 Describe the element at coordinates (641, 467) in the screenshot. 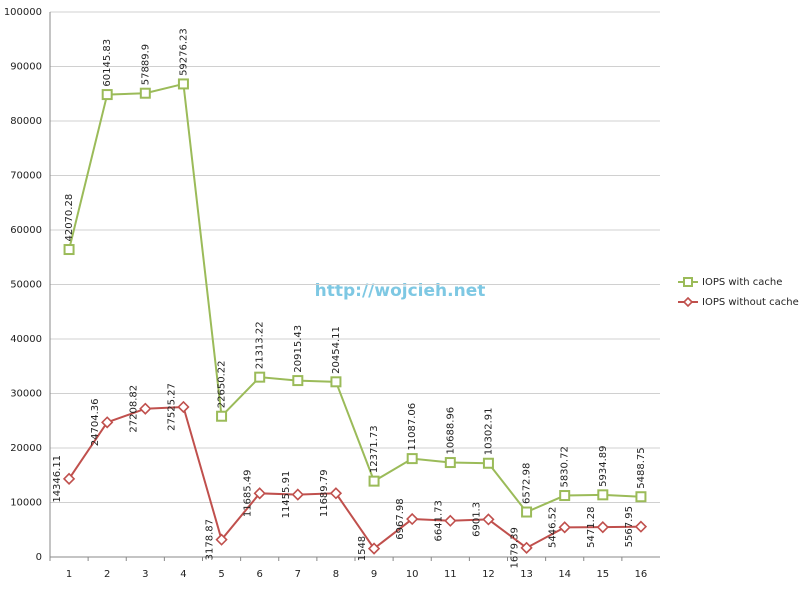

I see `data-label: 5488.75` at that location.